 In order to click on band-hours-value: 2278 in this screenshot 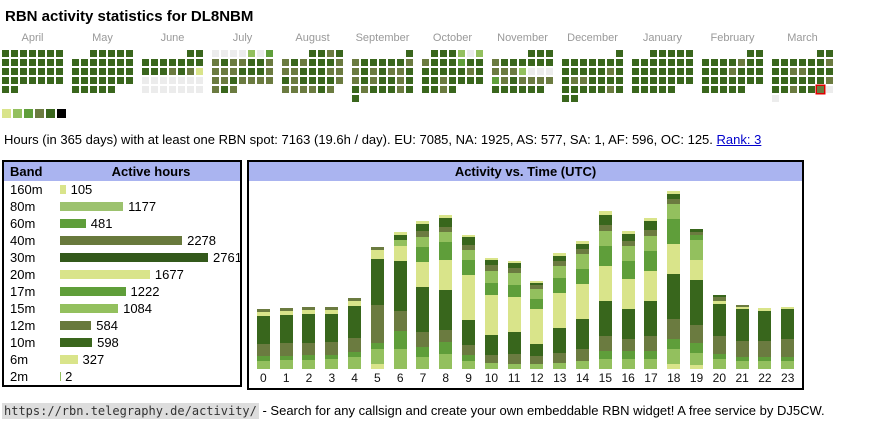, I will do `click(201, 240)`.